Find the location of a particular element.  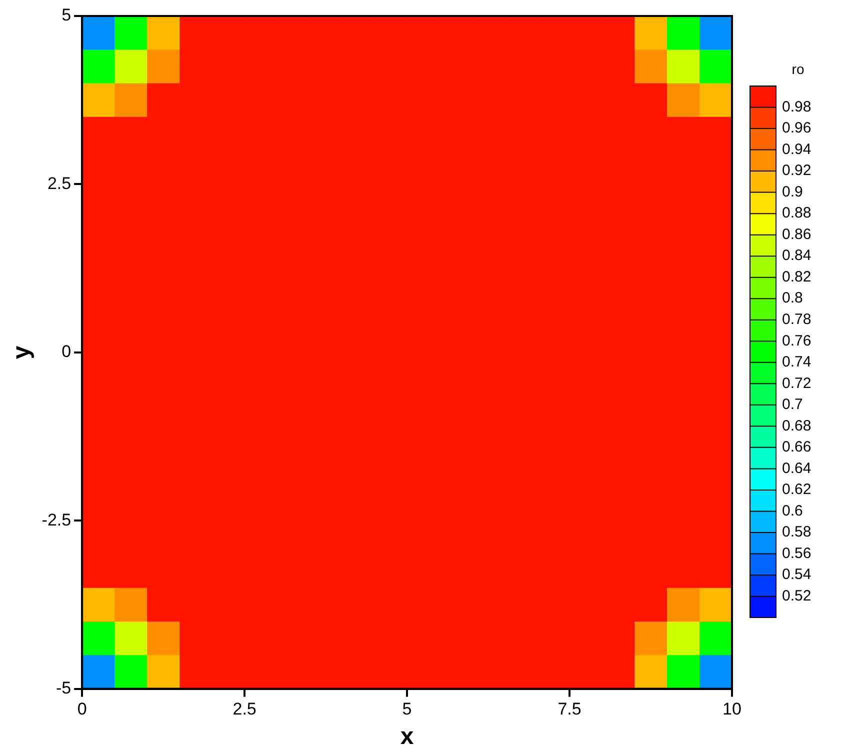

y-tick-label: 5 is located at coordinates (67, 15).